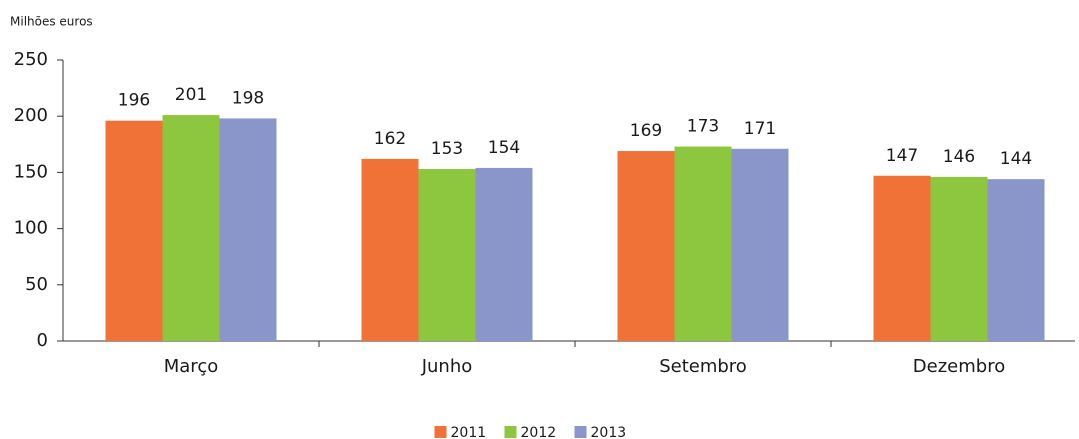 Image resolution: width=1079 pixels, height=439 pixels. I want to click on y-tick-label: 250, so click(31, 59).